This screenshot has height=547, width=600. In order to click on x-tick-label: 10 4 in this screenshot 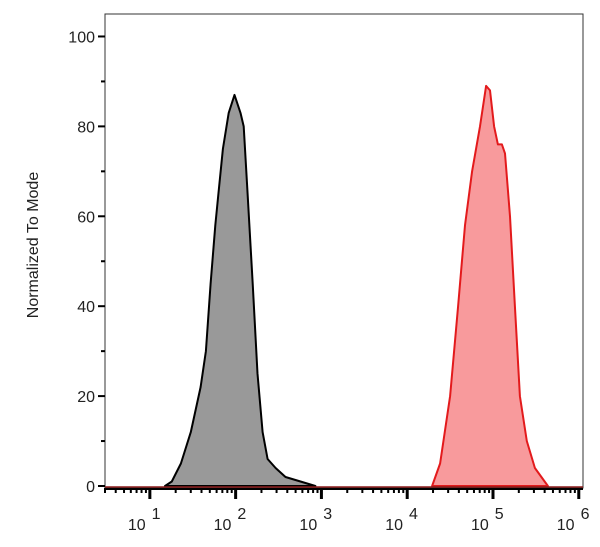, I will do `click(401, 520)`.